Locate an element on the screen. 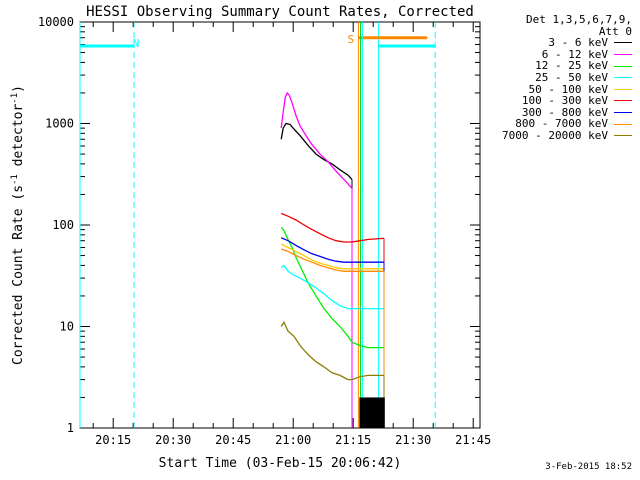 The width and height of the screenshot is (640, 480). legend-label: 7000 - 20000 keV is located at coordinates (555, 135).